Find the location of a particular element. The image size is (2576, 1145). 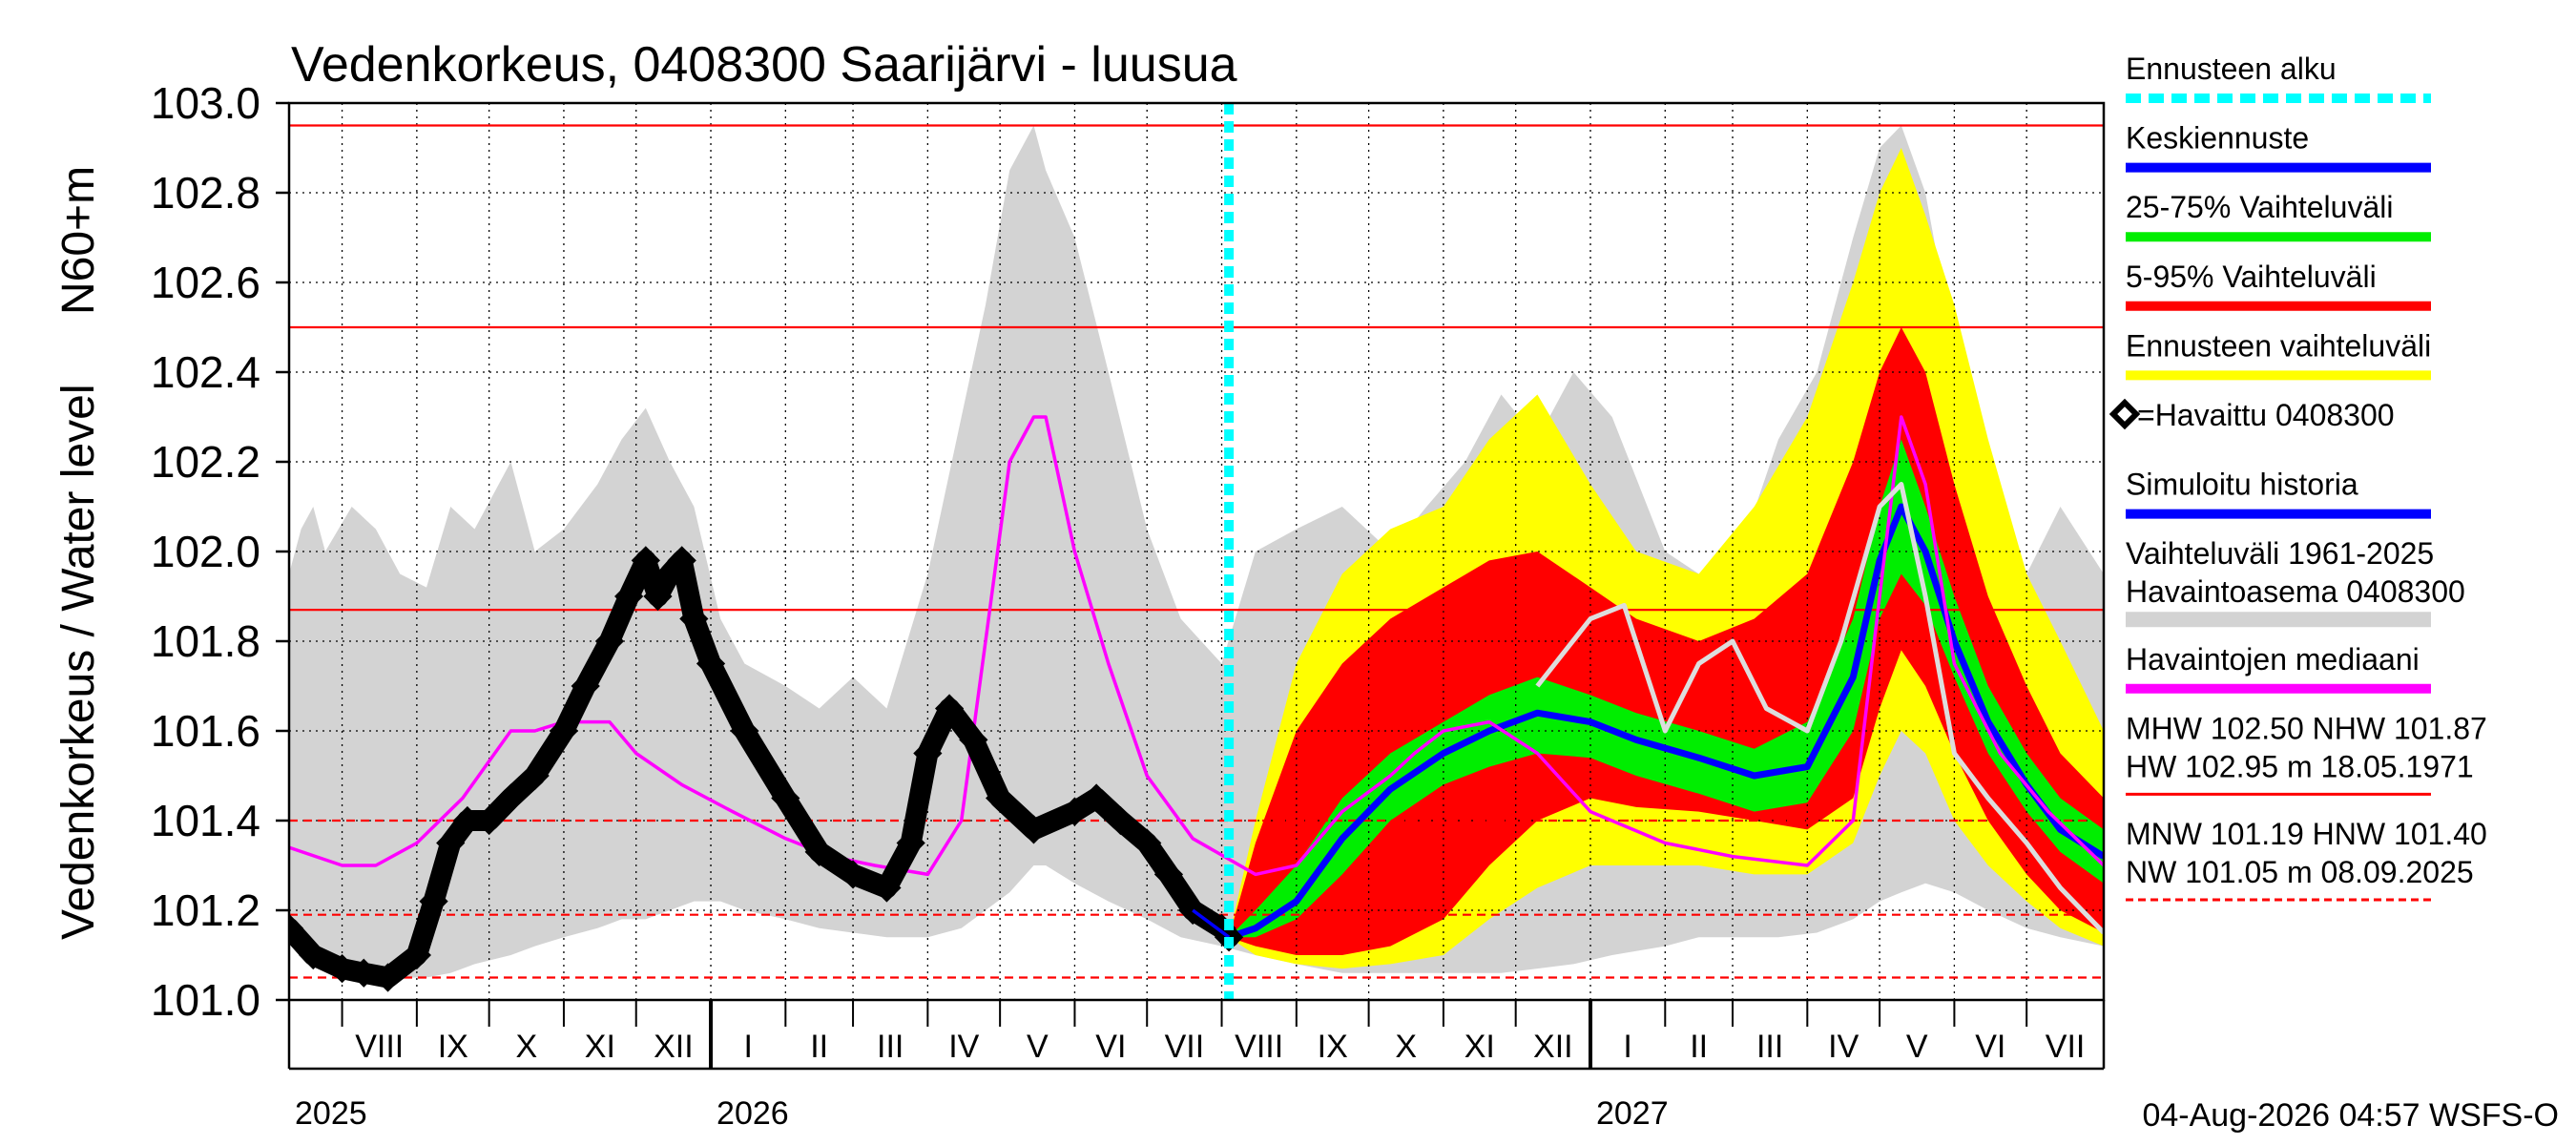

legend-label-2: NW 101.05 m 08.09.2025 is located at coordinates (2300, 872).